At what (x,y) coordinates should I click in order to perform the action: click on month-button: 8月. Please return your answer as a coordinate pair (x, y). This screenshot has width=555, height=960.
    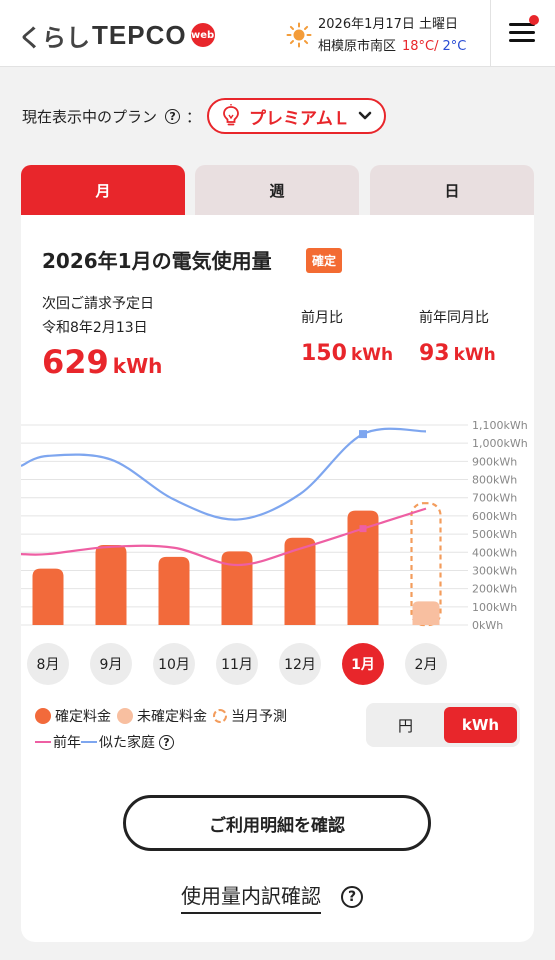
    Looking at the image, I should click on (48, 664).